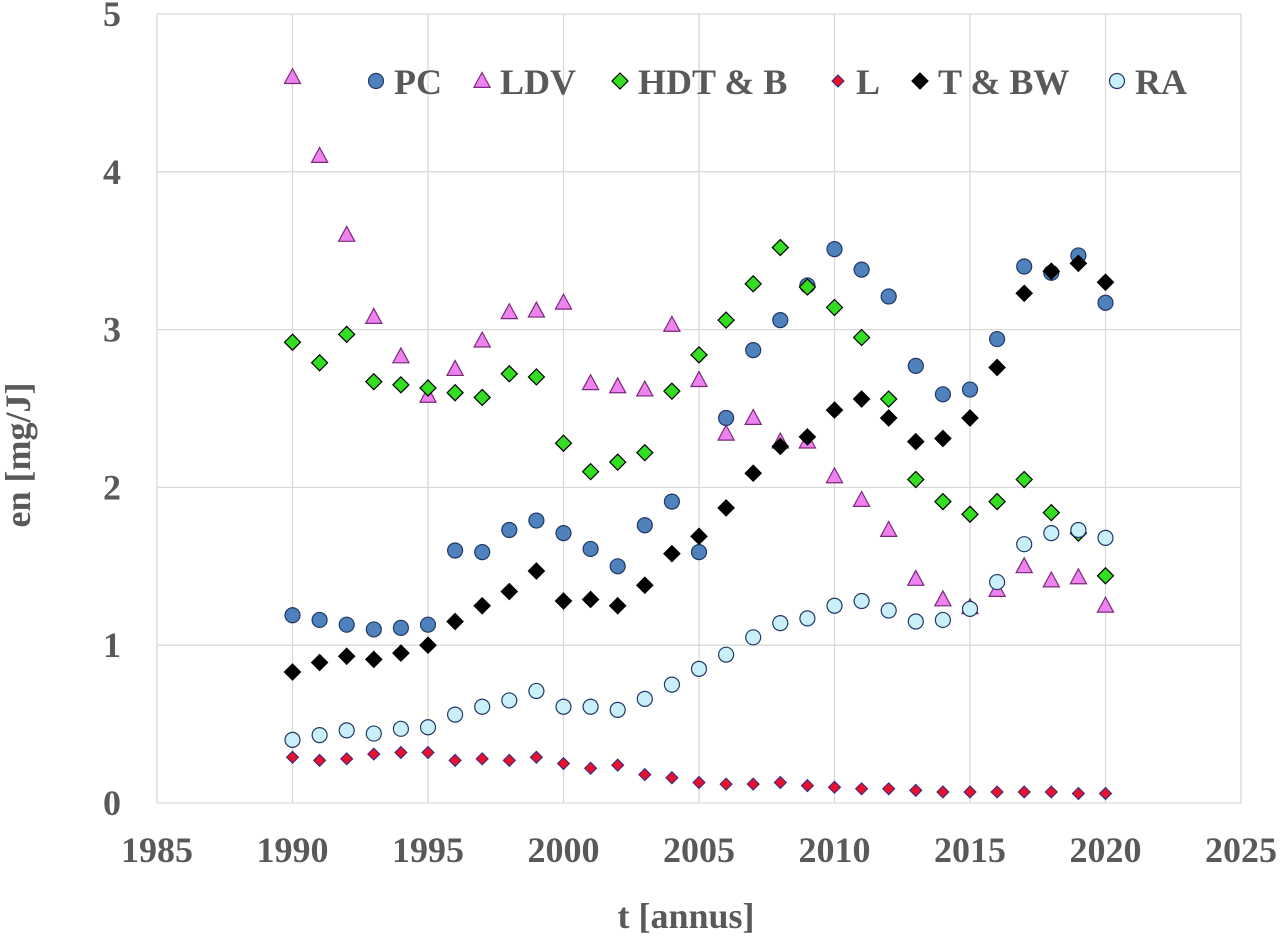  Describe the element at coordinates (835, 850) in the screenshot. I see `x-tick-label: 2010` at that location.